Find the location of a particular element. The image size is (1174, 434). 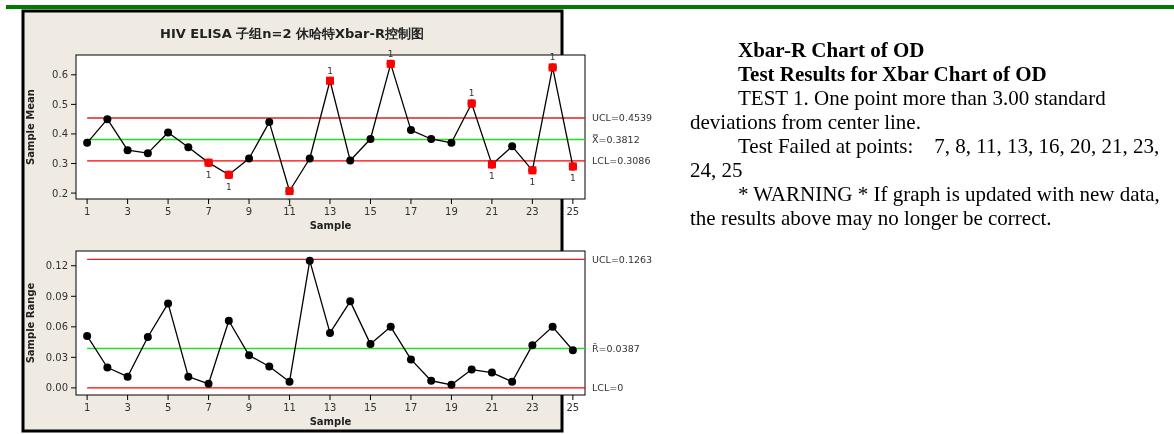

ref-line-label: UCL=0.4539 is located at coordinates (622, 118).